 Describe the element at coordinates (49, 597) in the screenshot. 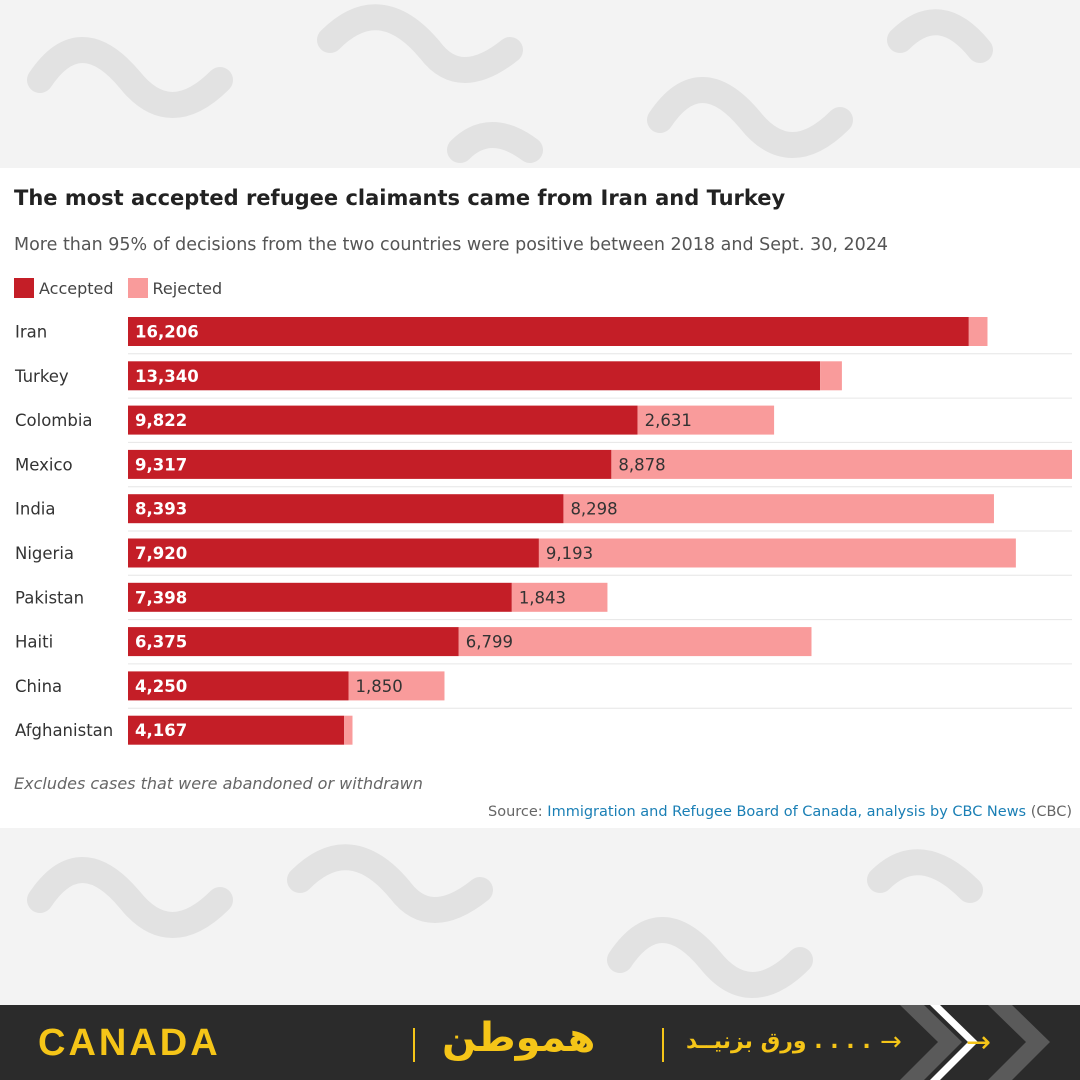

I see `category-label: Pakistan` at that location.